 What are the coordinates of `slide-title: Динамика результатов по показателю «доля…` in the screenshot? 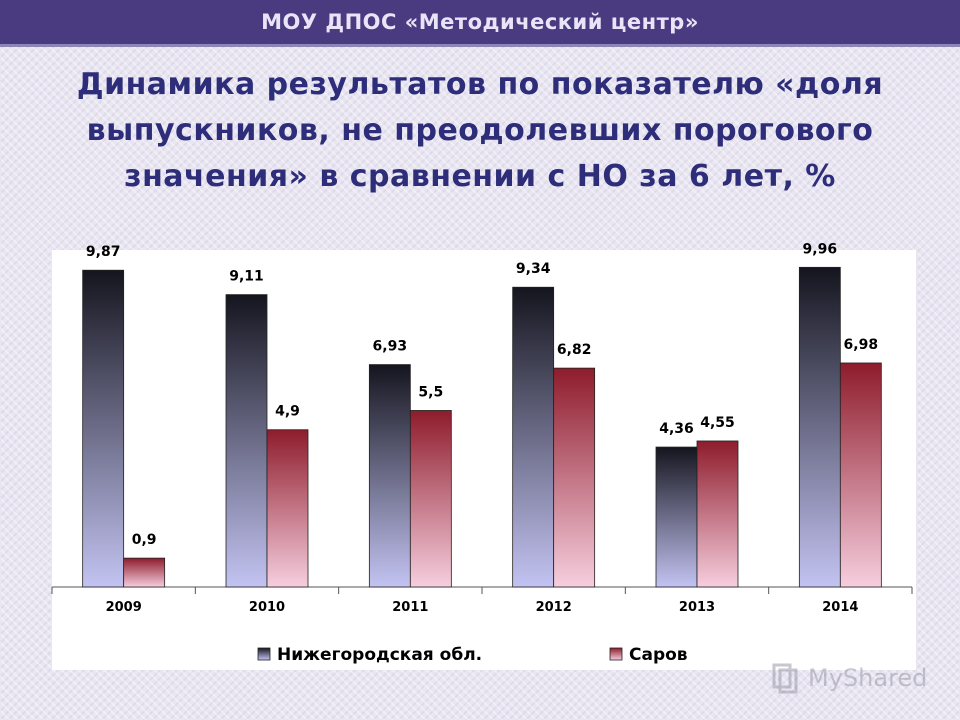 It's located at (480, 130).